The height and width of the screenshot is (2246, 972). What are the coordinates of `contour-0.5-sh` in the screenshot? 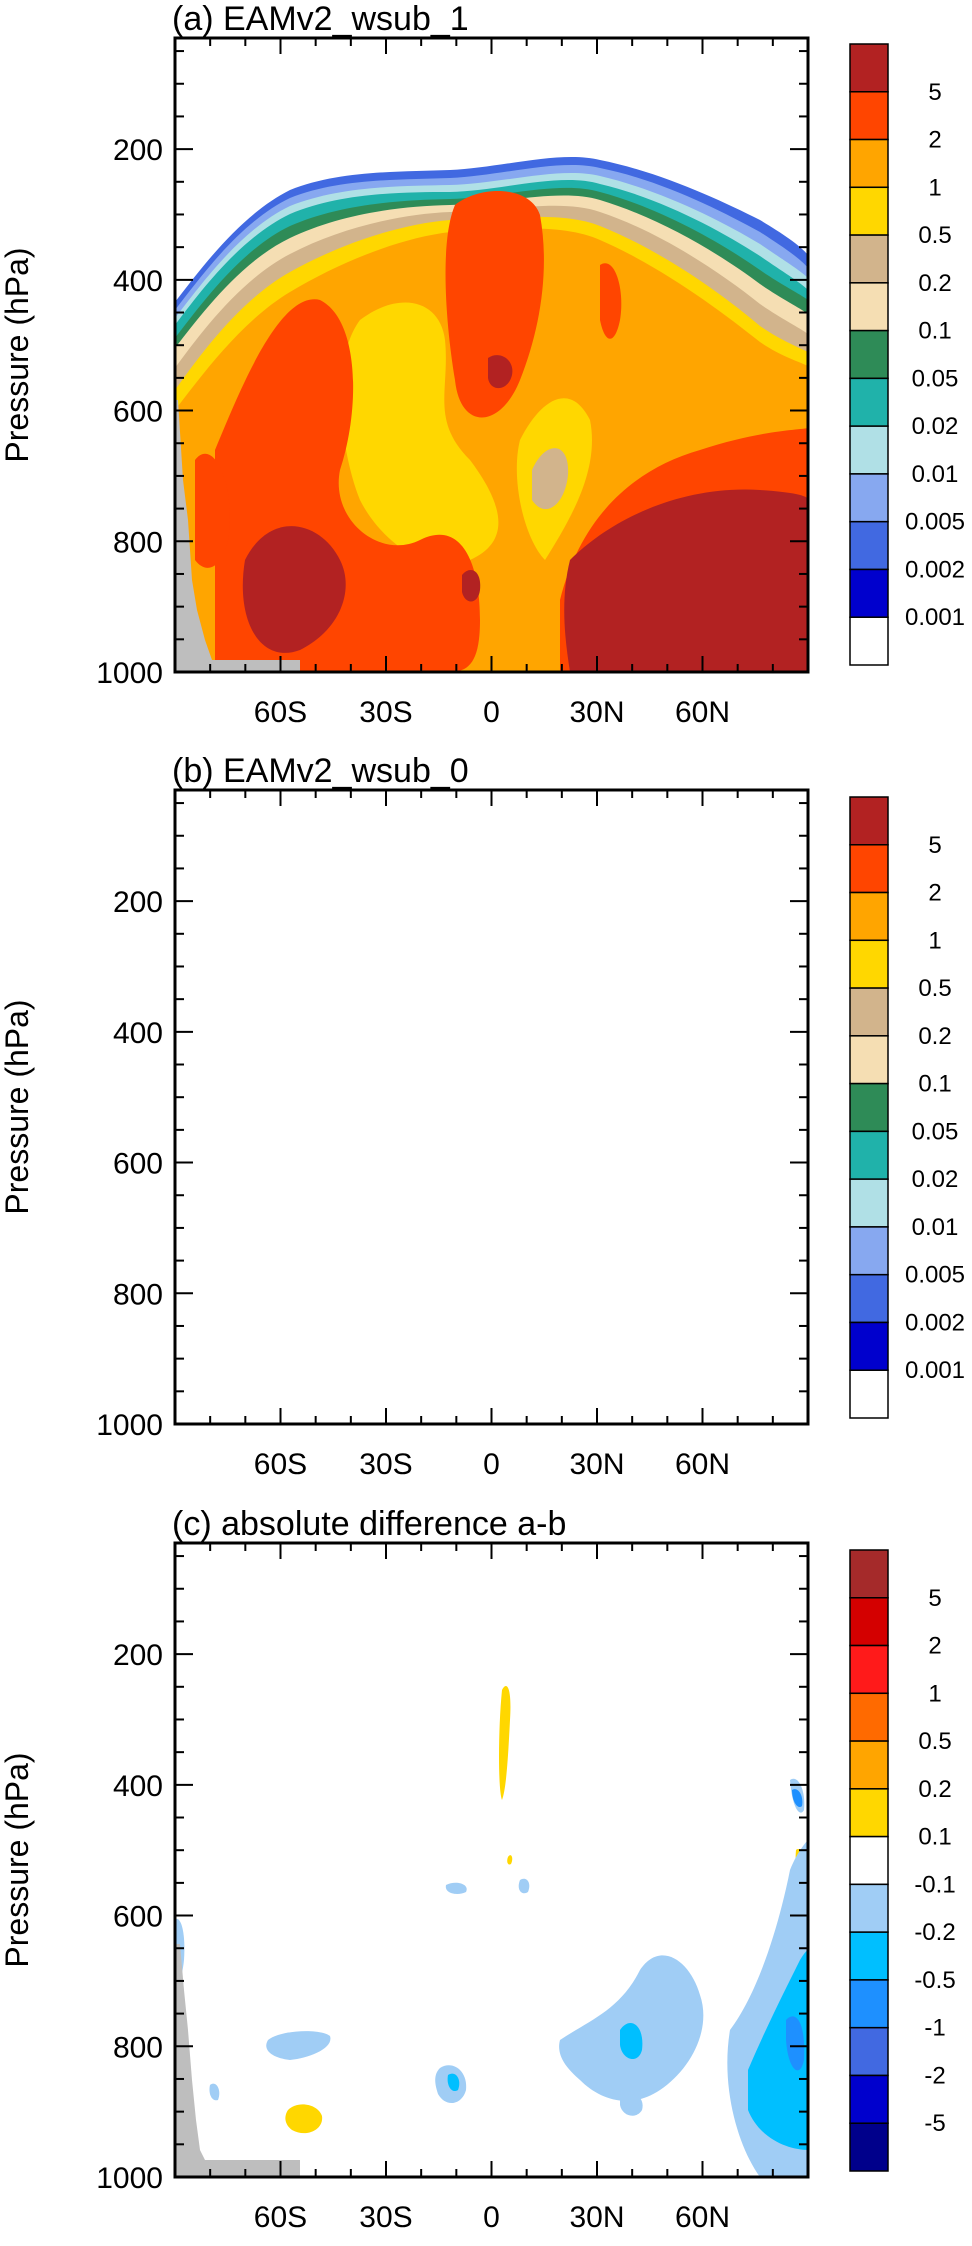 It's located at (419, 1186).